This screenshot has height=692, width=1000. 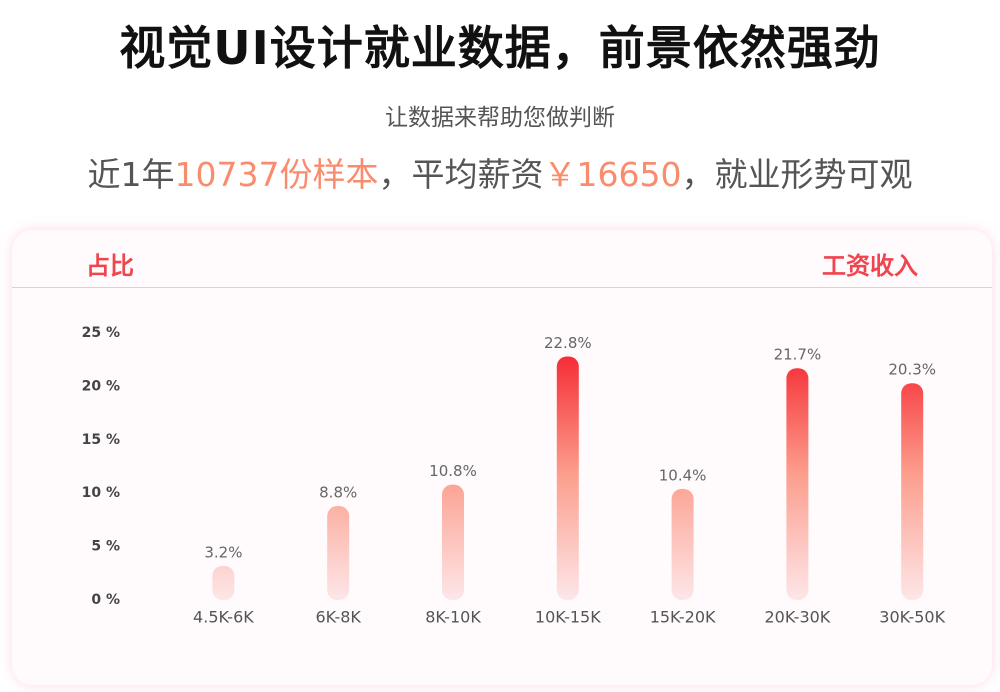 I want to click on y-tick-label: 0 %, so click(x=105, y=600).